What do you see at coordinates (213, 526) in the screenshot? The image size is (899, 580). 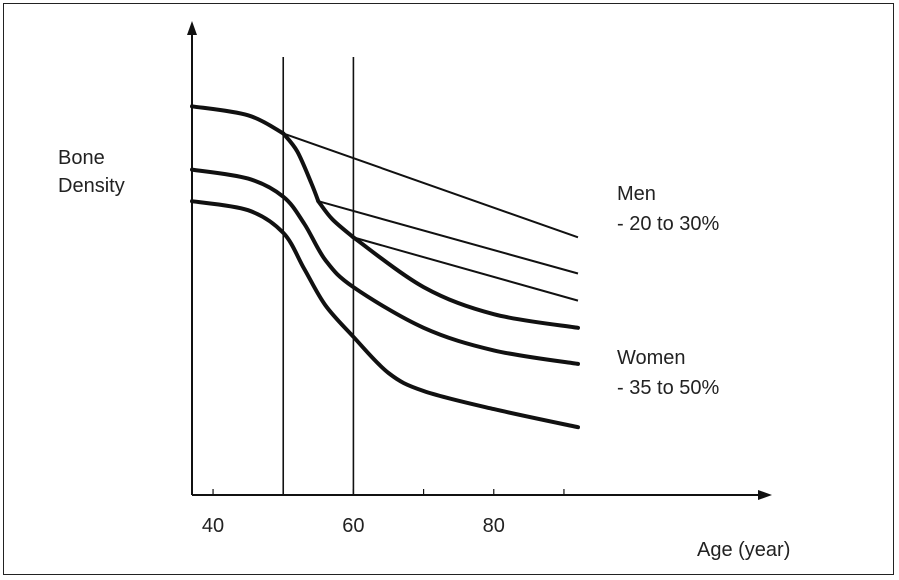 I see `x-tick-label-40: 40` at bounding box center [213, 526].